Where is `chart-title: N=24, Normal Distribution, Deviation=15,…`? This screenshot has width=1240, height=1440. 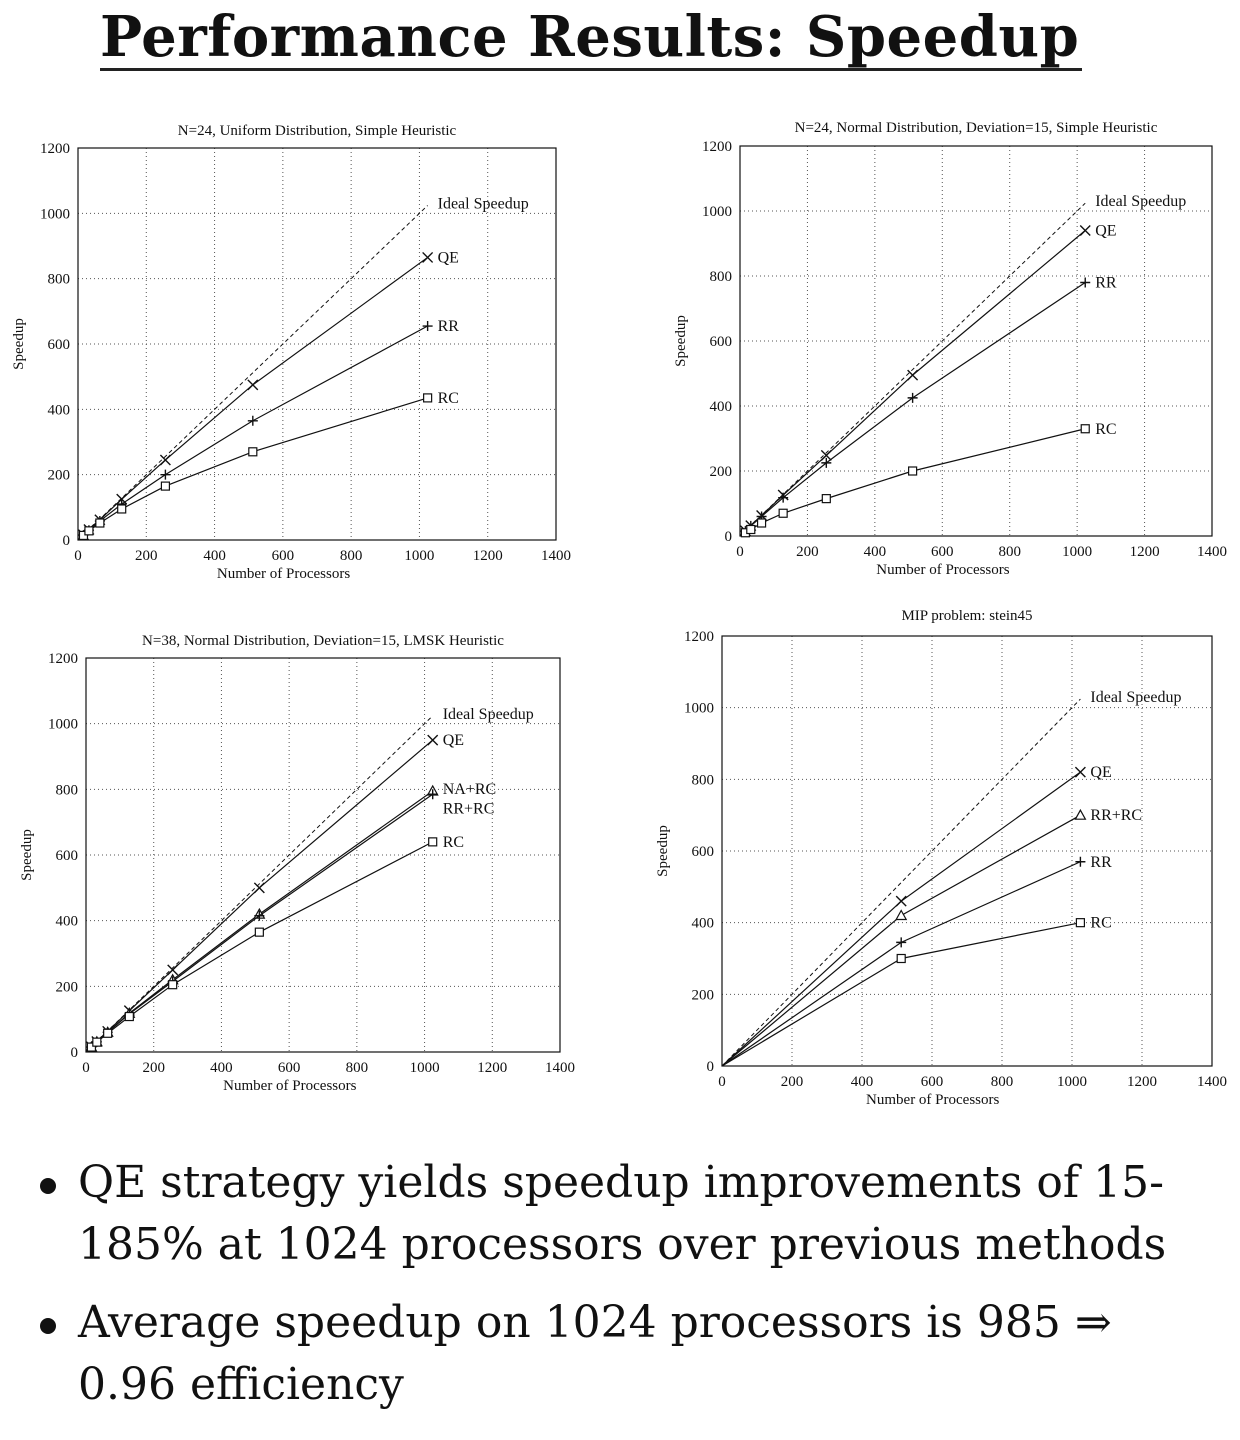 chart-title: N=24, Normal Distribution, Deviation=15,… is located at coordinates (976, 128).